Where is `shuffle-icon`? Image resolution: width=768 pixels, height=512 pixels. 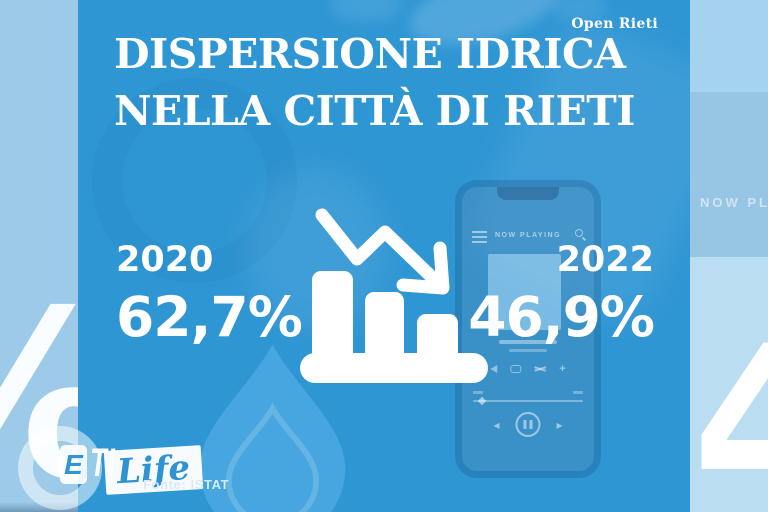
shuffle-icon is located at coordinates (540, 368).